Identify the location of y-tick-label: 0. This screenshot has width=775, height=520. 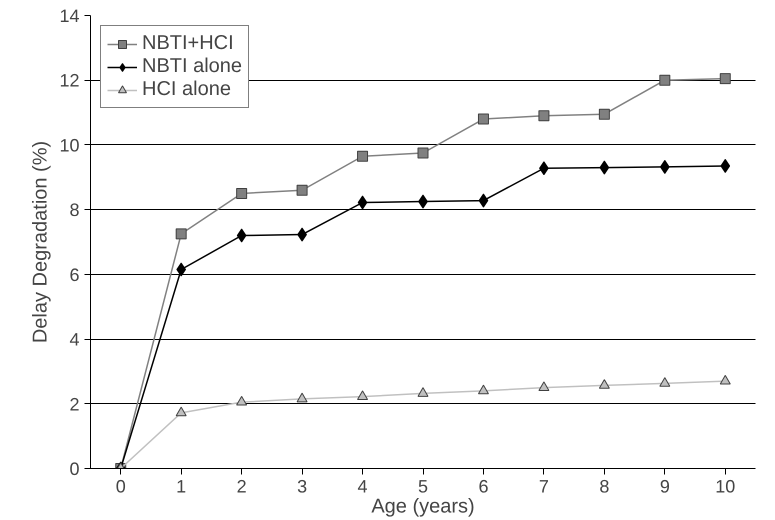
(74, 469).